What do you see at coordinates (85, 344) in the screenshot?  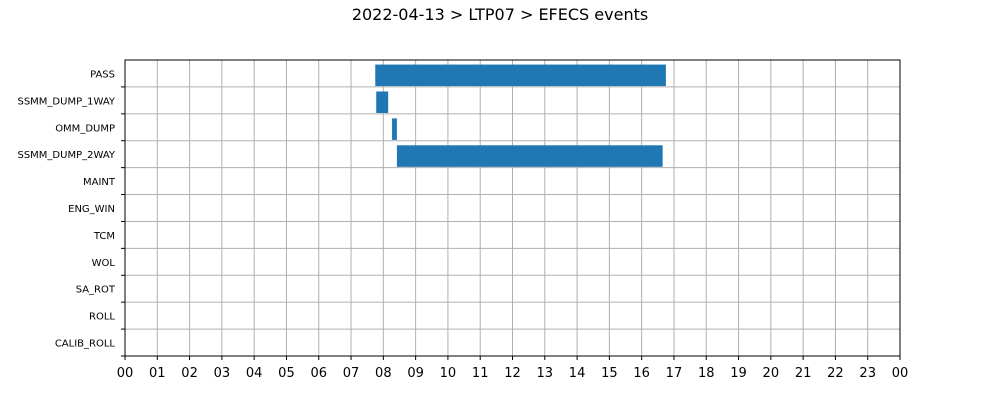 I see `y-tick-label: CALIB_ROLL` at bounding box center [85, 344].